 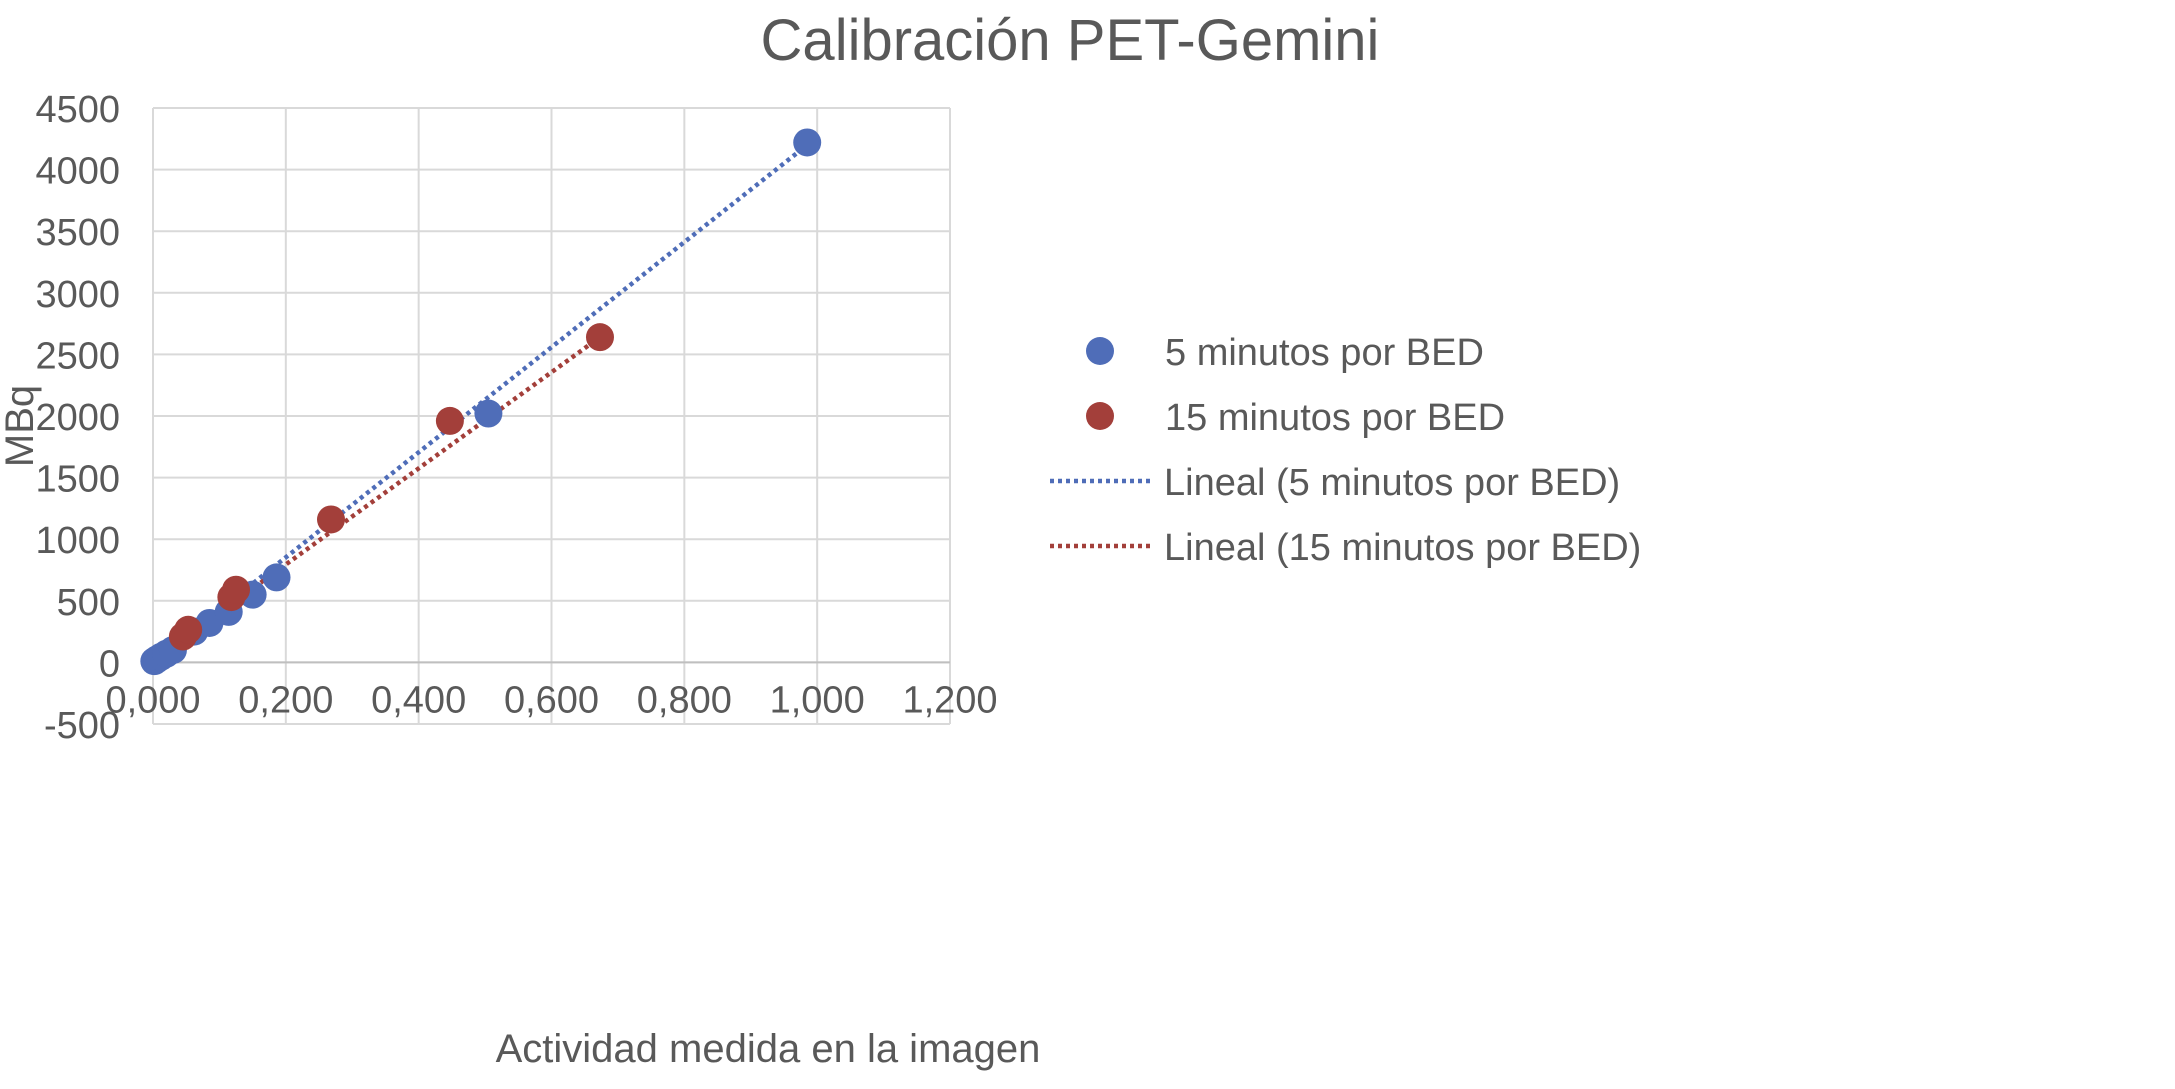 I want to click on chart-title: Calibración PET-Gemini, so click(x=1070, y=40).